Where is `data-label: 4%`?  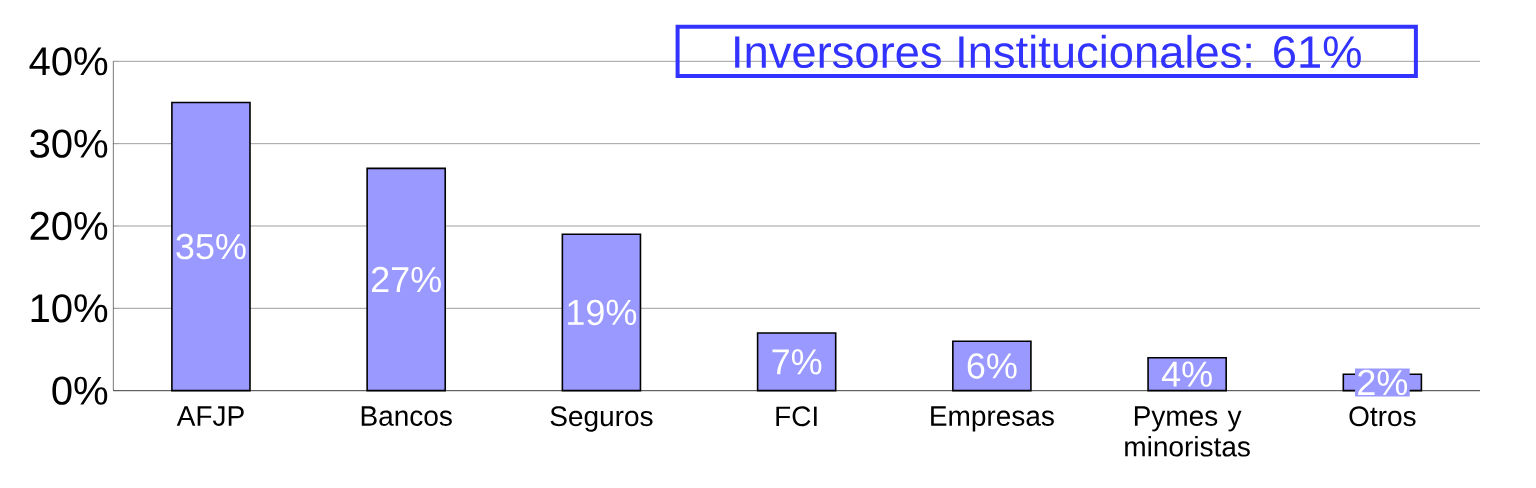 data-label: 4% is located at coordinates (1186, 374).